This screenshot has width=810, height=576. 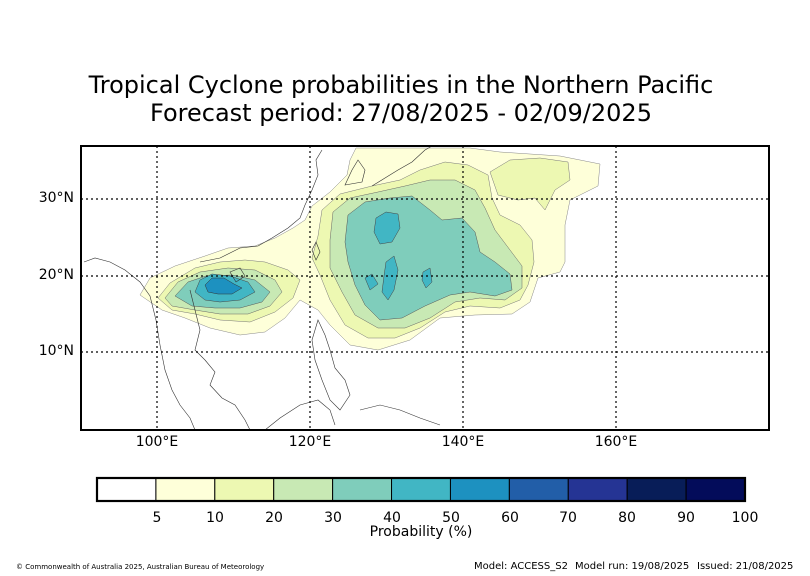 What do you see at coordinates (157, 518) in the screenshot?
I see `colorbar-tick: 5` at bounding box center [157, 518].